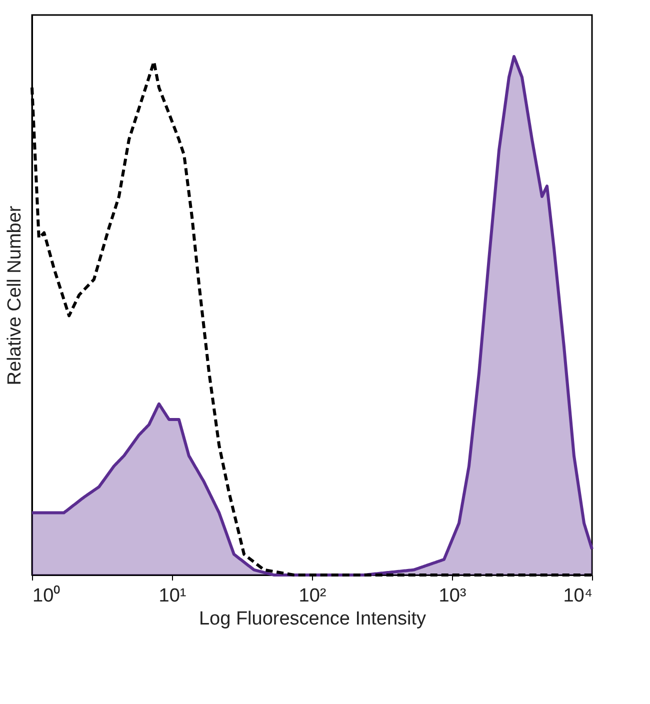 This screenshot has height=704, width=650. I want to click on y-axis-title: Relative Cell Number, so click(15, 295).